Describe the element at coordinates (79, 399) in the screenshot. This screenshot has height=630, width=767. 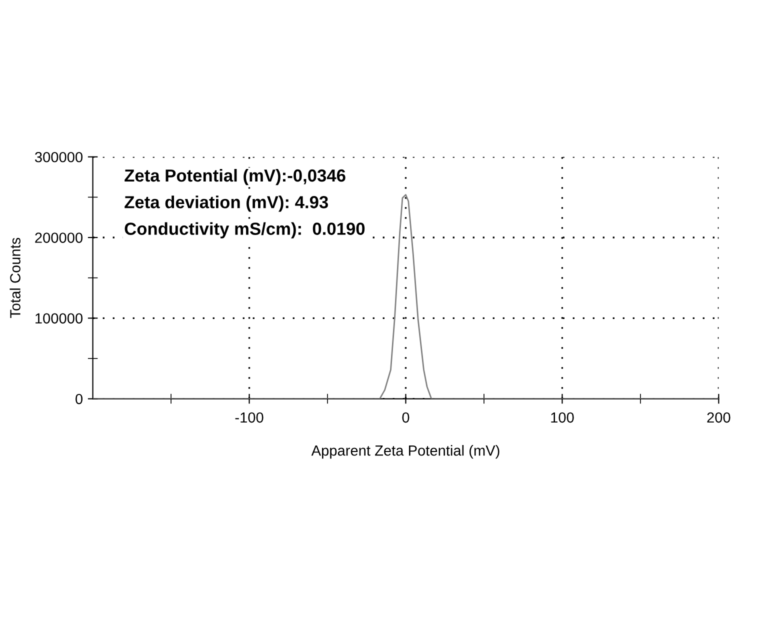
I see `y-tick-label: 0` at that location.